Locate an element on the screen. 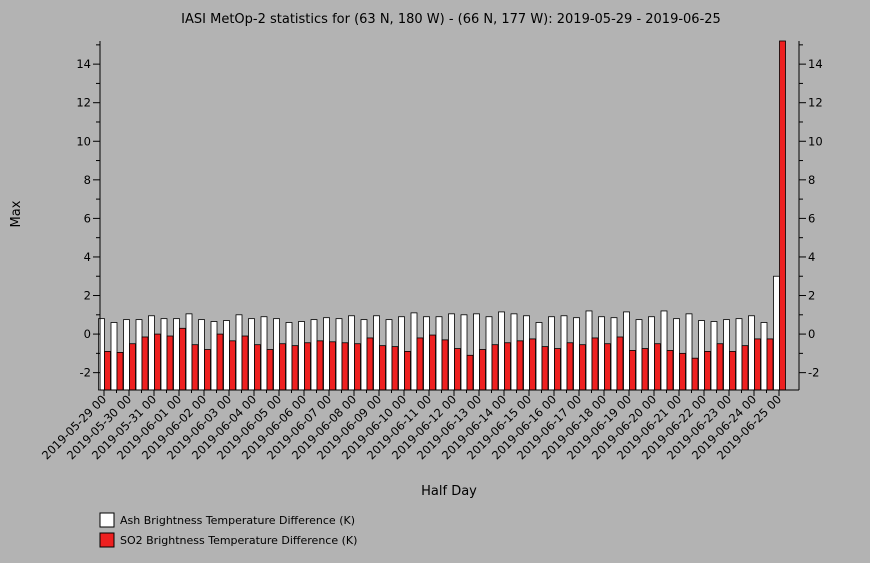  y-tick-label-left: -2 is located at coordinates (85, 373).